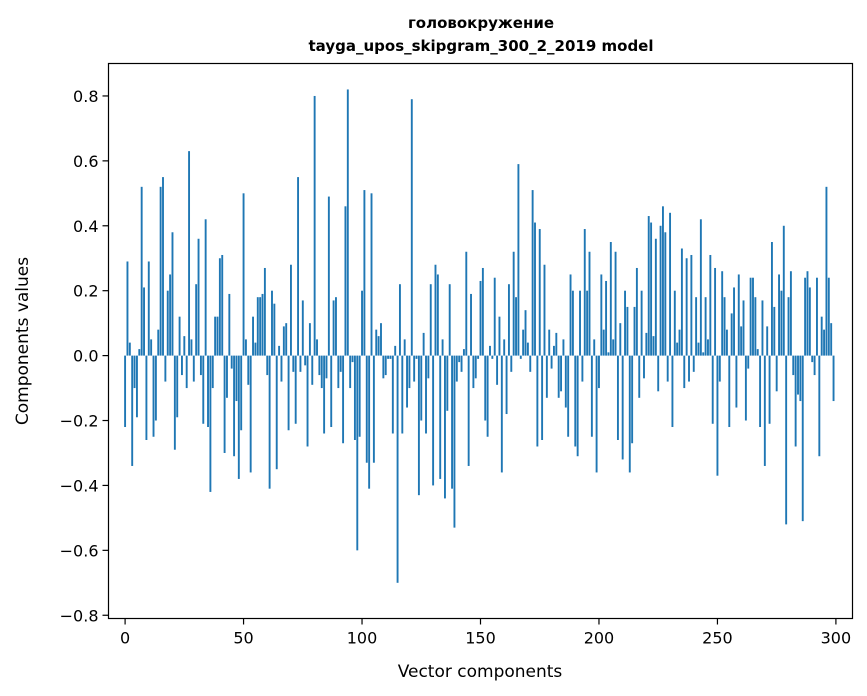 This screenshot has height=696, width=867. I want to click on x-tick-label: 100, so click(362, 638).